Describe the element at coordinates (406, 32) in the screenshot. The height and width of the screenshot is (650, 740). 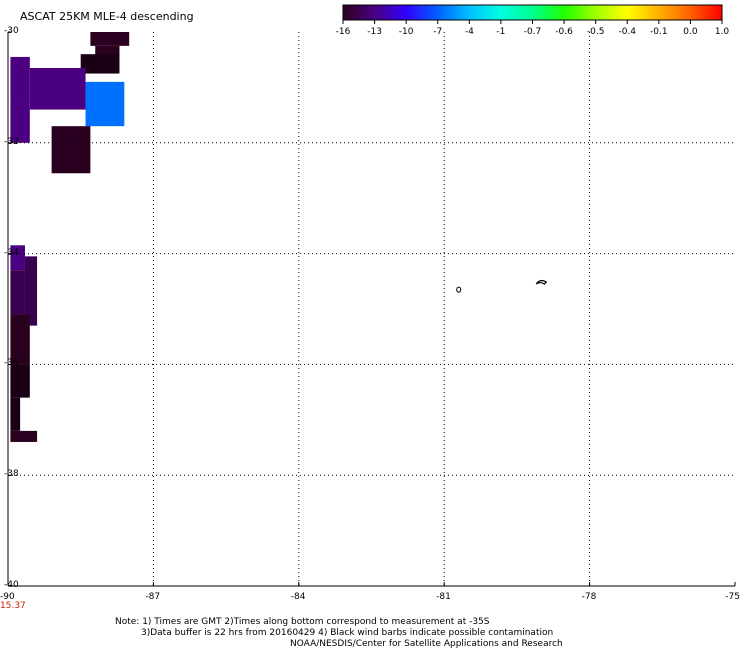
I see `colorbar-label: -10` at that location.